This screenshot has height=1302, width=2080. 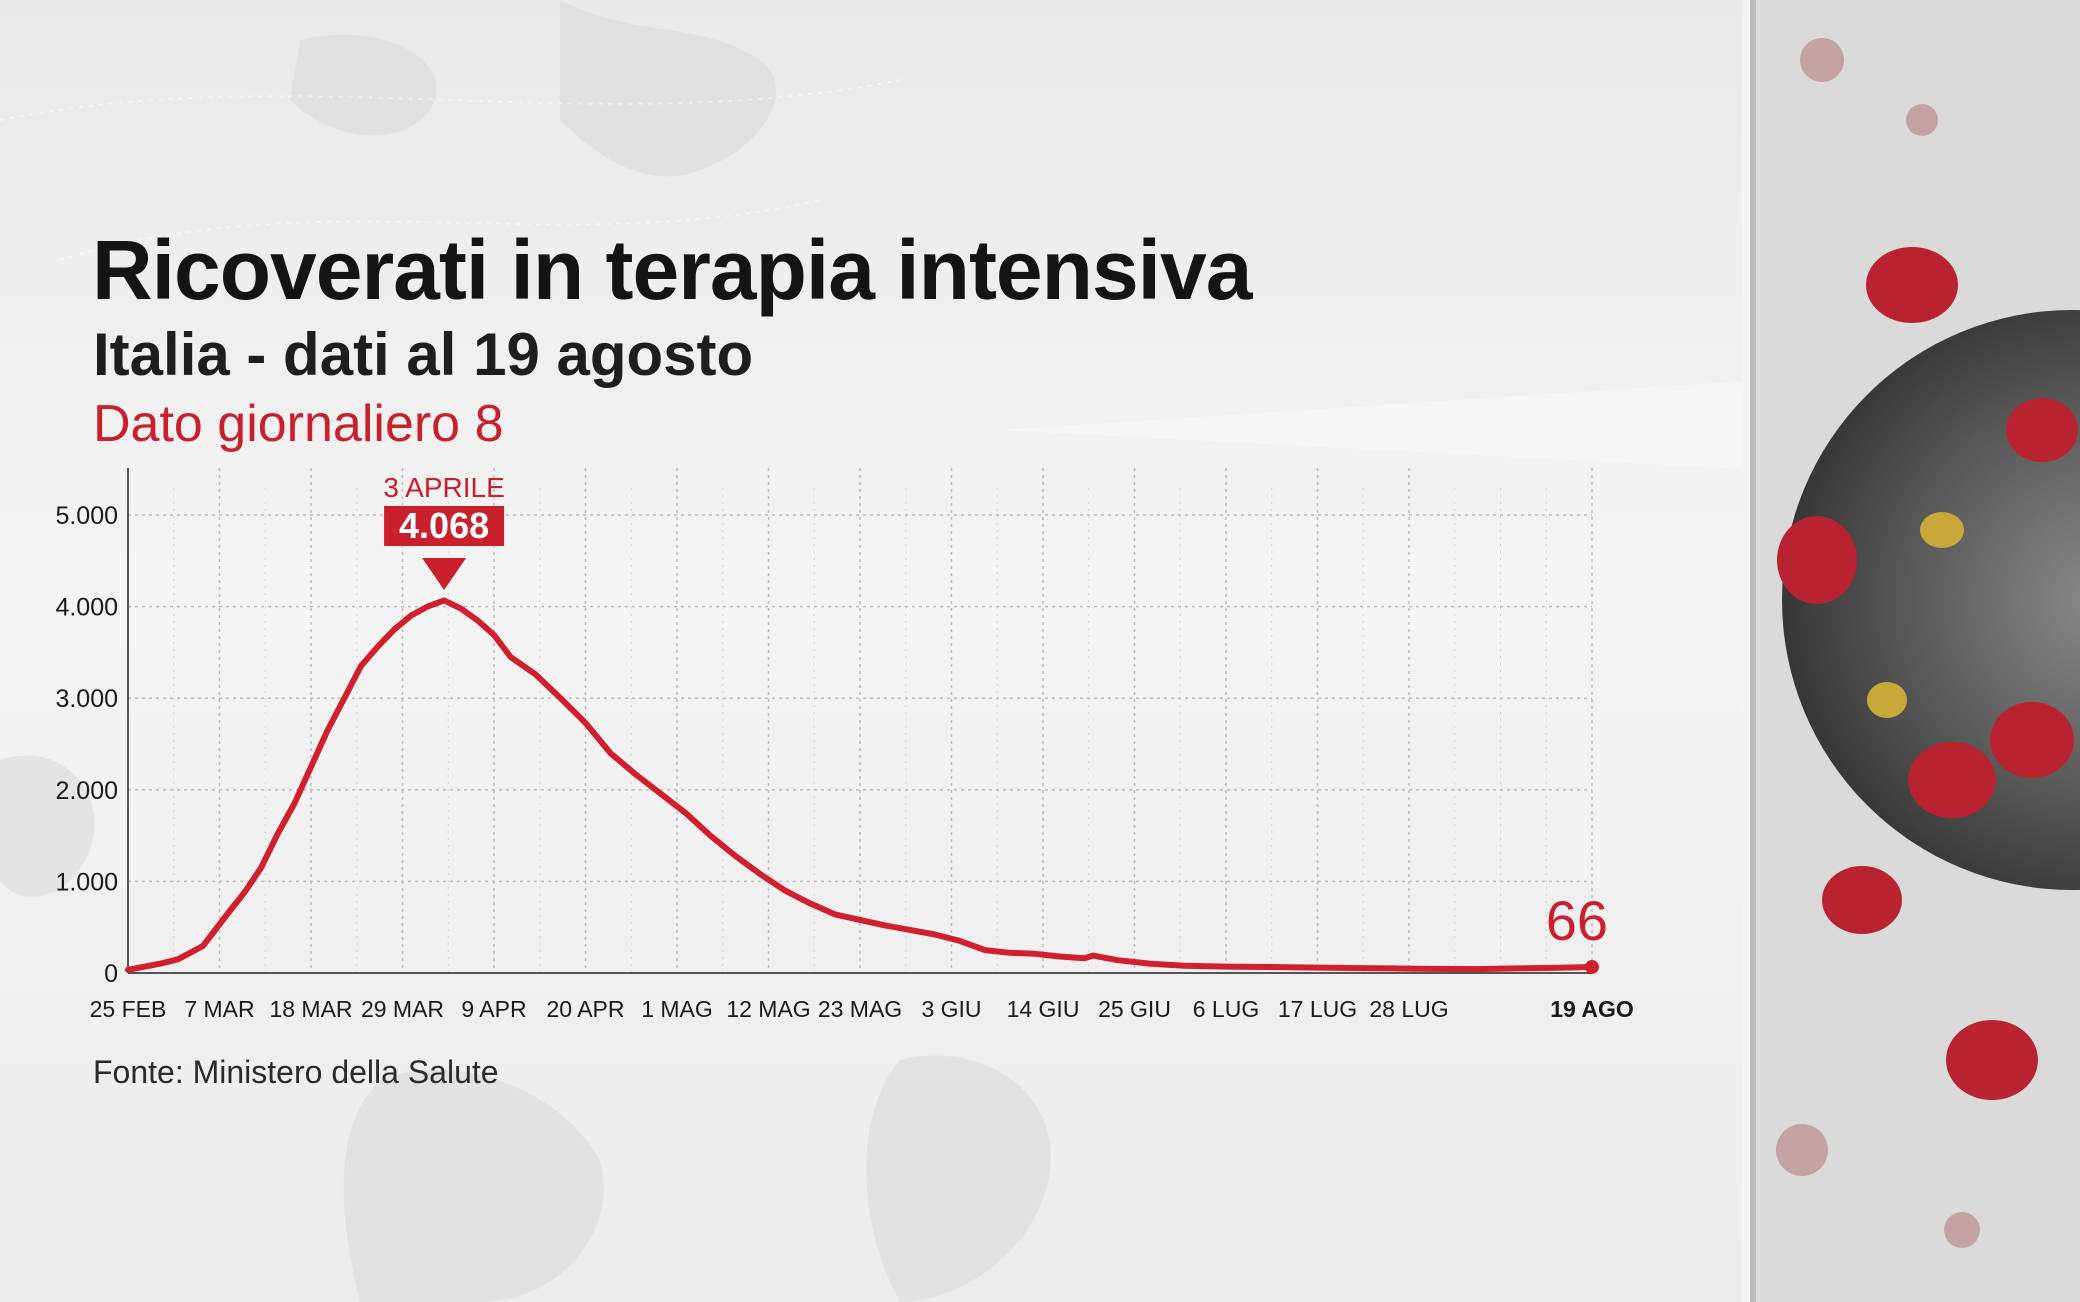 What do you see at coordinates (86, 699) in the screenshot?
I see `y-tick-label: 3.000` at bounding box center [86, 699].